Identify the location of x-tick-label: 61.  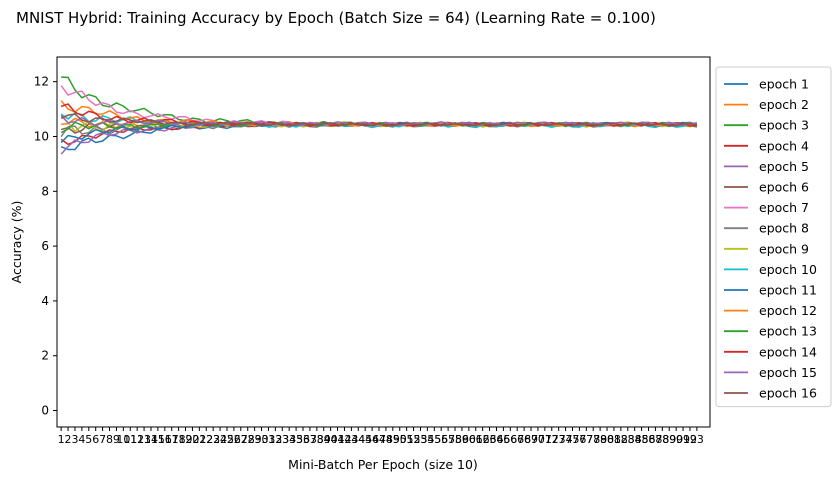
(476, 439).